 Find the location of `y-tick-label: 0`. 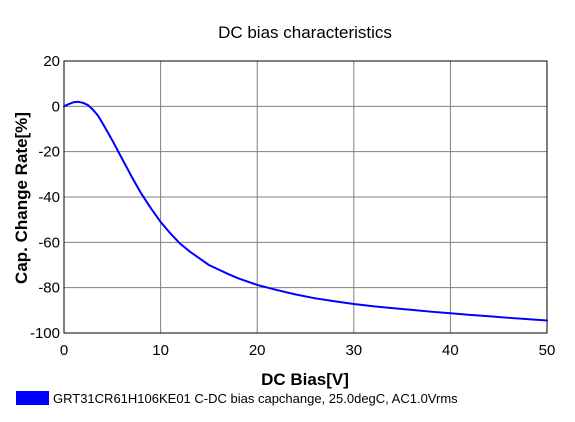

y-tick-label: 0 is located at coordinates (56, 106).